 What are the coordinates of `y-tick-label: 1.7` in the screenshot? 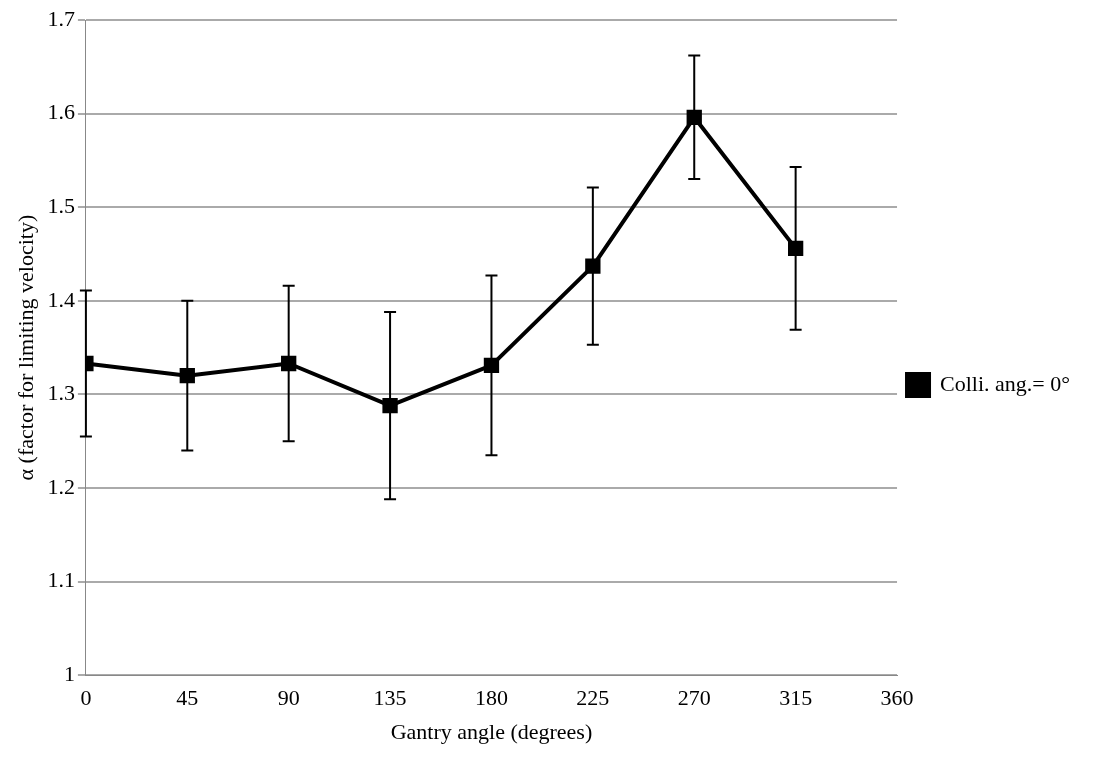 It's located at (61, 18).